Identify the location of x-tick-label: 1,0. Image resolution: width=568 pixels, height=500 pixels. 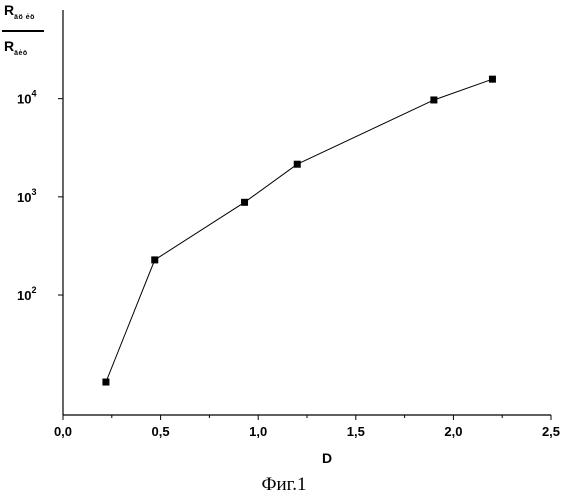
(258, 431).